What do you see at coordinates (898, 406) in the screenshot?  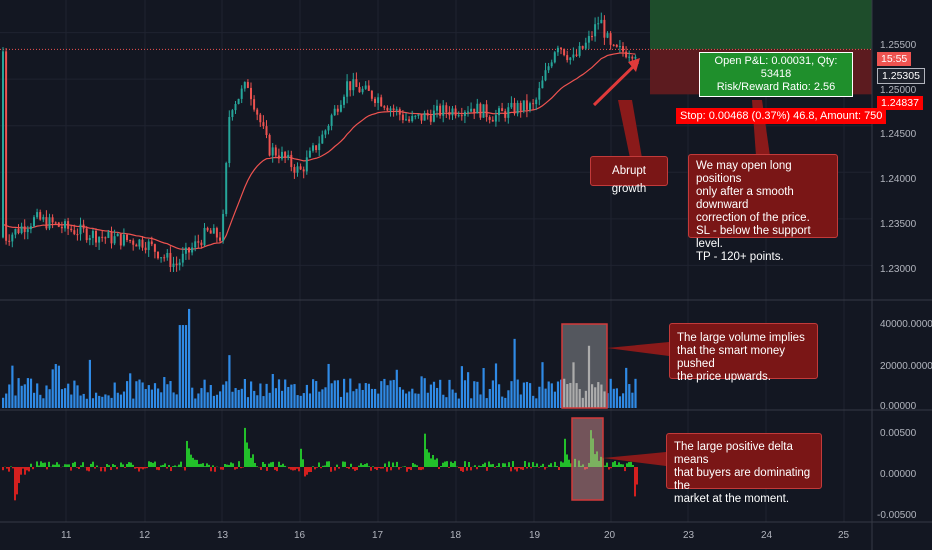 I see `volume-tick: 0.00000` at bounding box center [898, 406].